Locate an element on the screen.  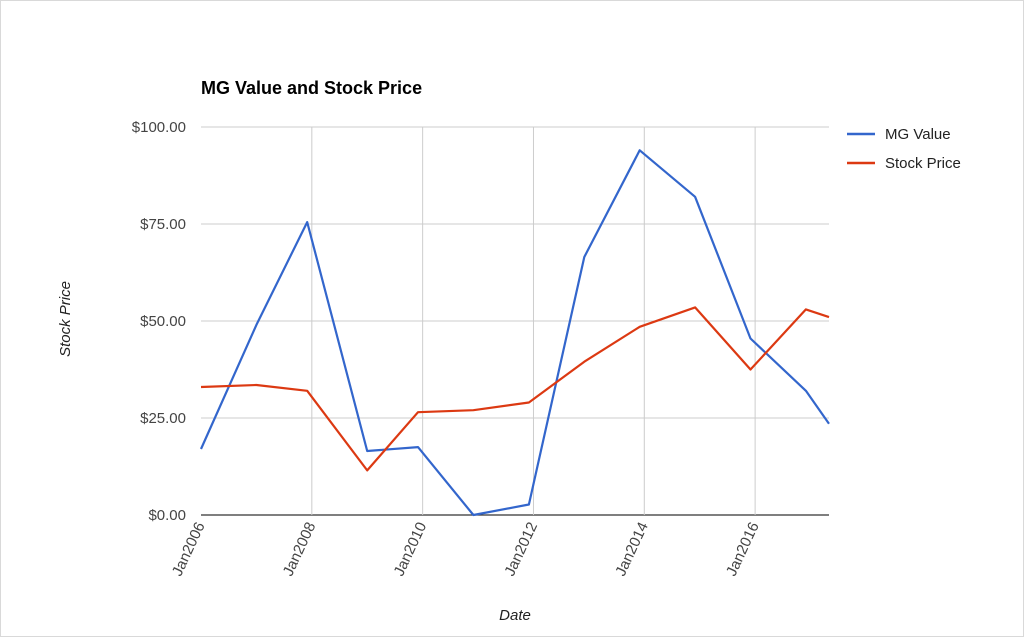
x-tick-label: Jan2014 is located at coordinates (632, 549).